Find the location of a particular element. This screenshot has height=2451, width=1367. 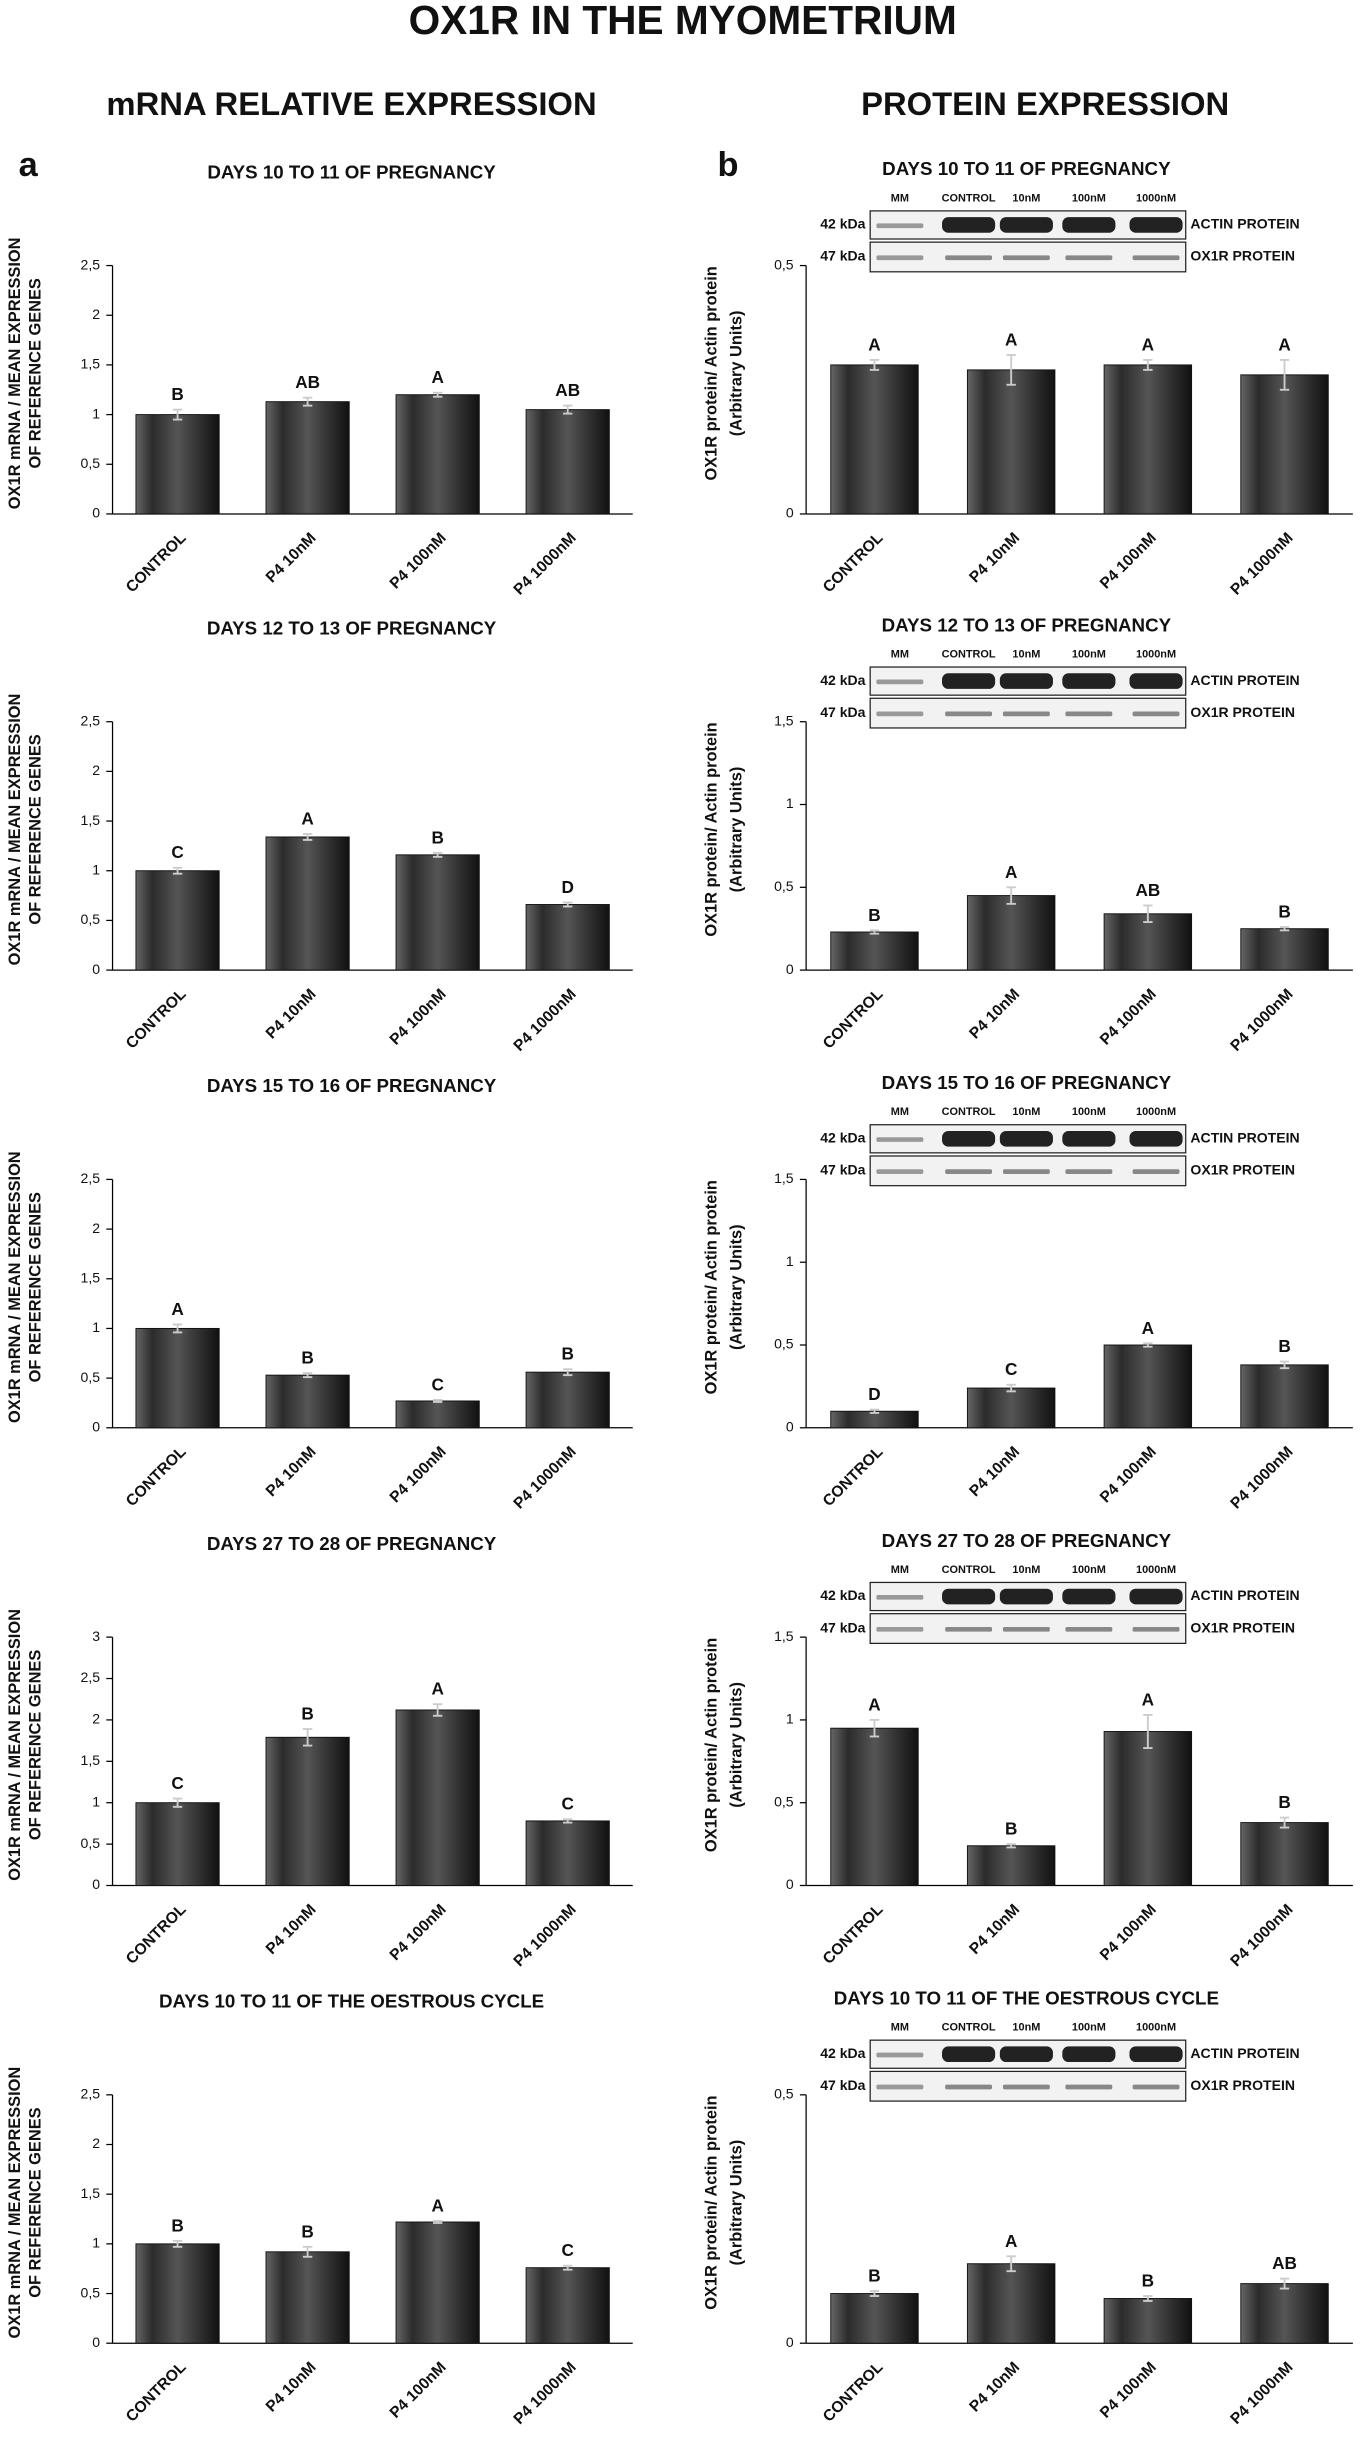

chart-title: DAYS 15 TO 16 OF PREGNANCY is located at coordinates (1027, 1082).